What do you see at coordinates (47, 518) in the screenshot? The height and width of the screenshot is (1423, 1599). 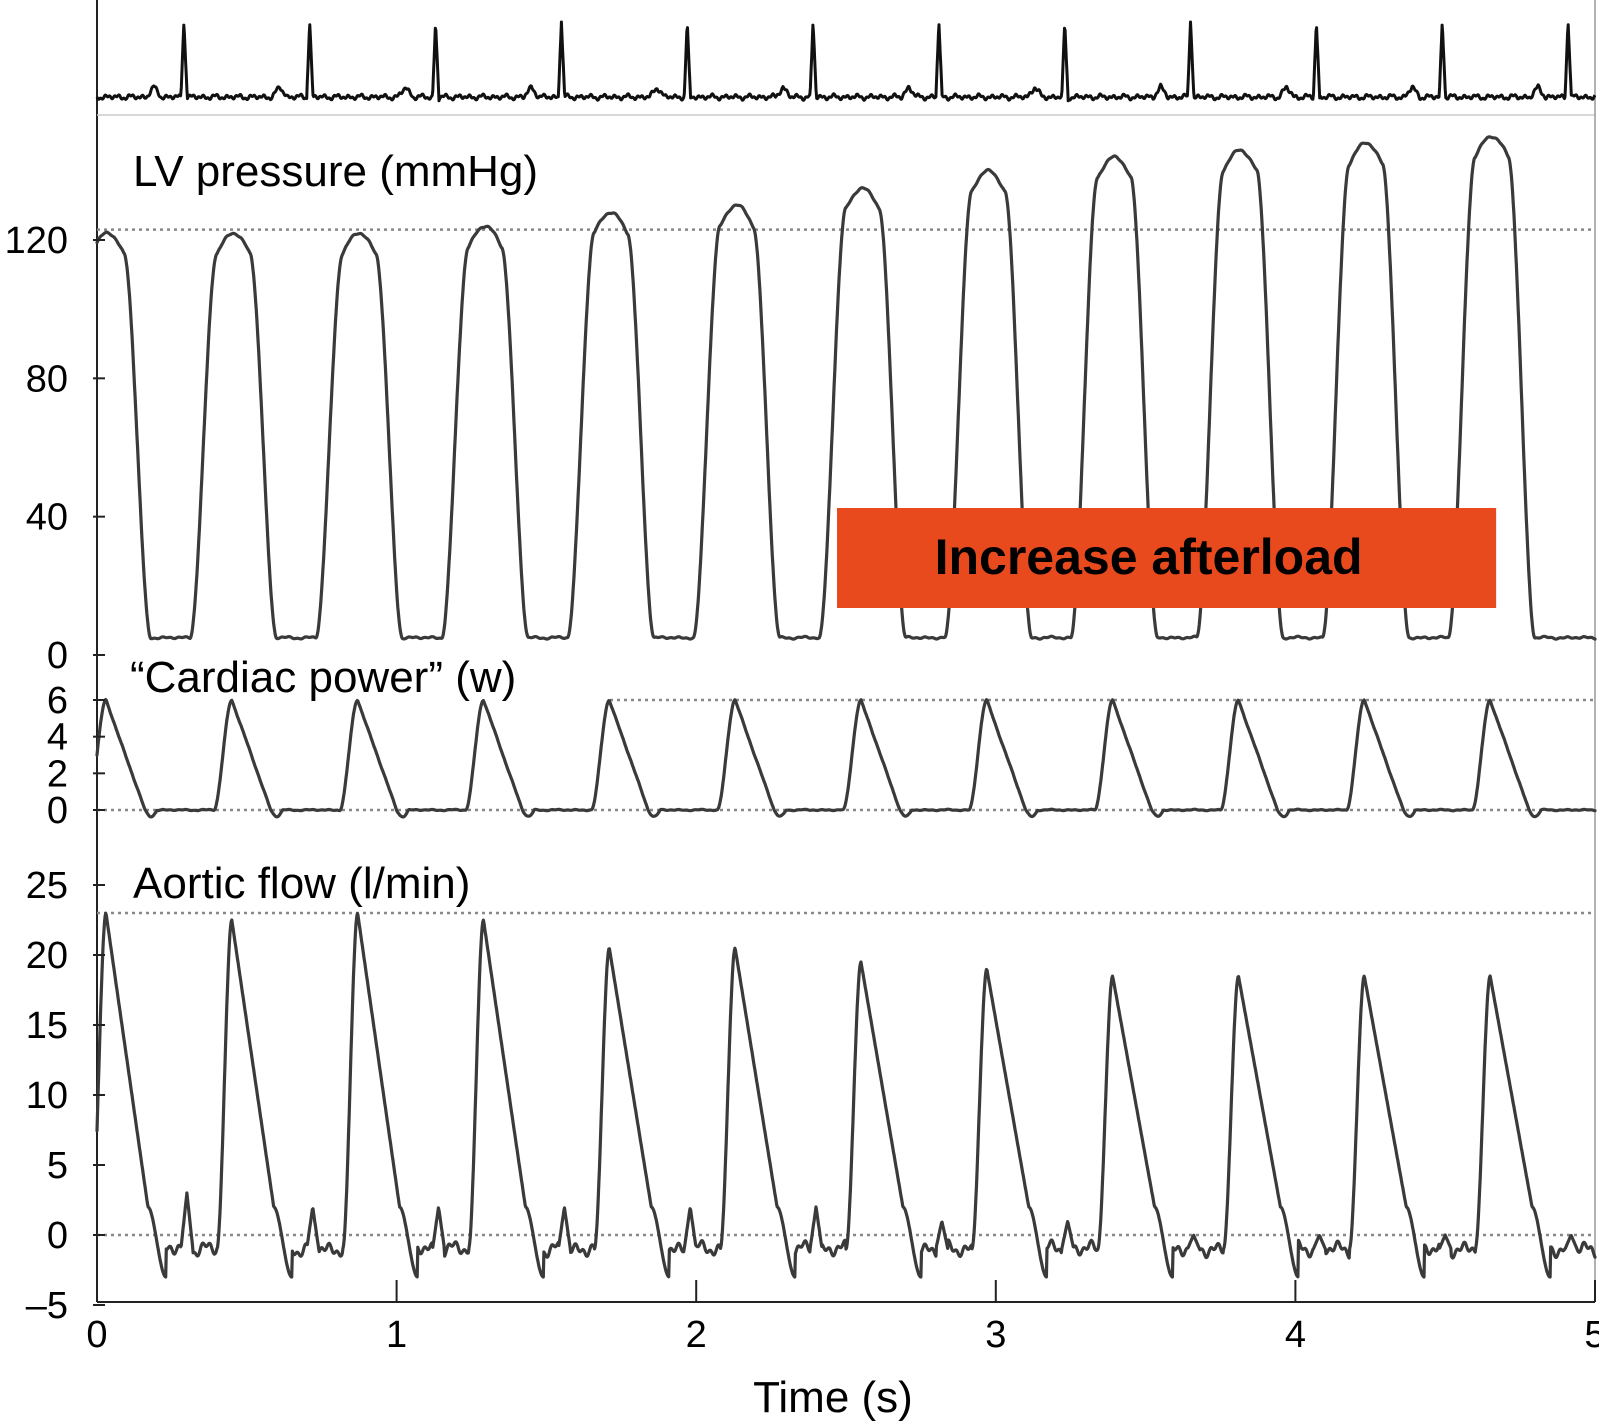 I see `lvp-ytick-label: 40` at bounding box center [47, 518].